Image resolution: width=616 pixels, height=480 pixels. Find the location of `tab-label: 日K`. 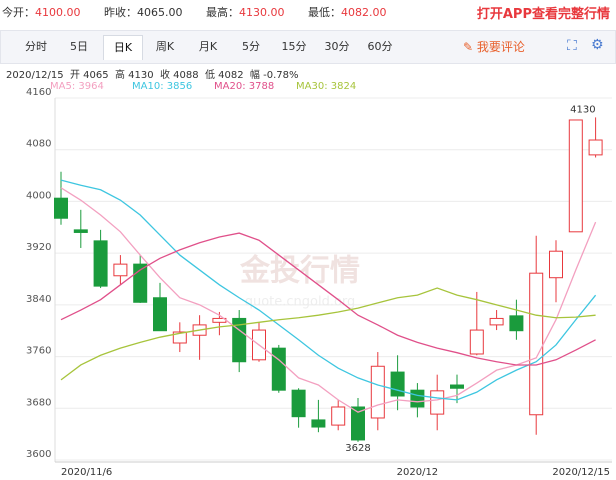

tab-label: 日K is located at coordinates (123, 47).